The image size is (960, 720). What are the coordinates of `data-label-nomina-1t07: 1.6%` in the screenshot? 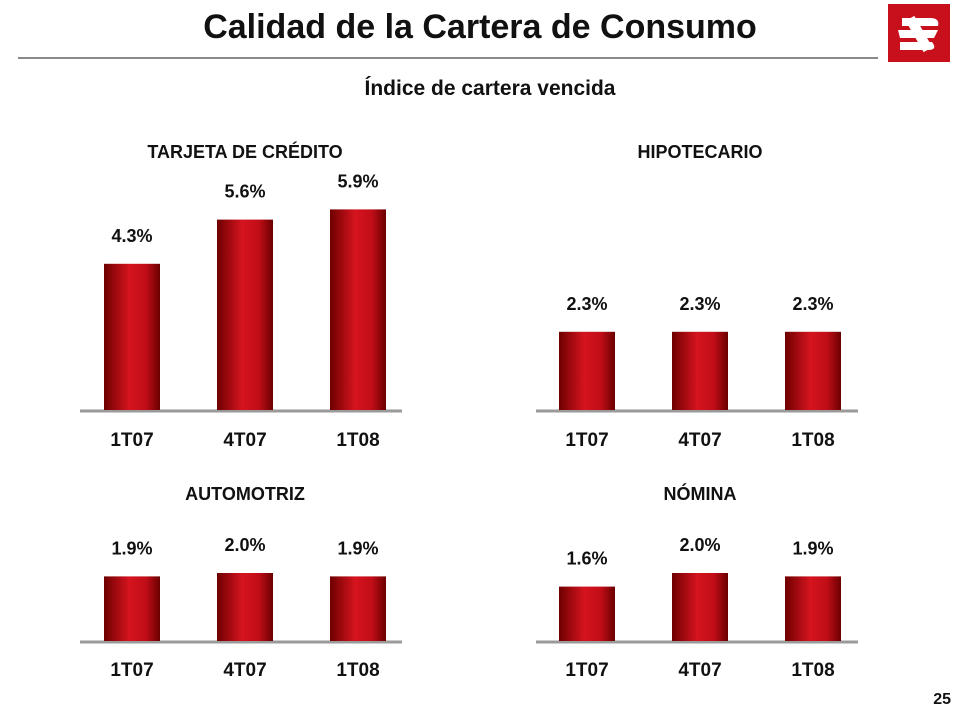 It's located at (586, 559).